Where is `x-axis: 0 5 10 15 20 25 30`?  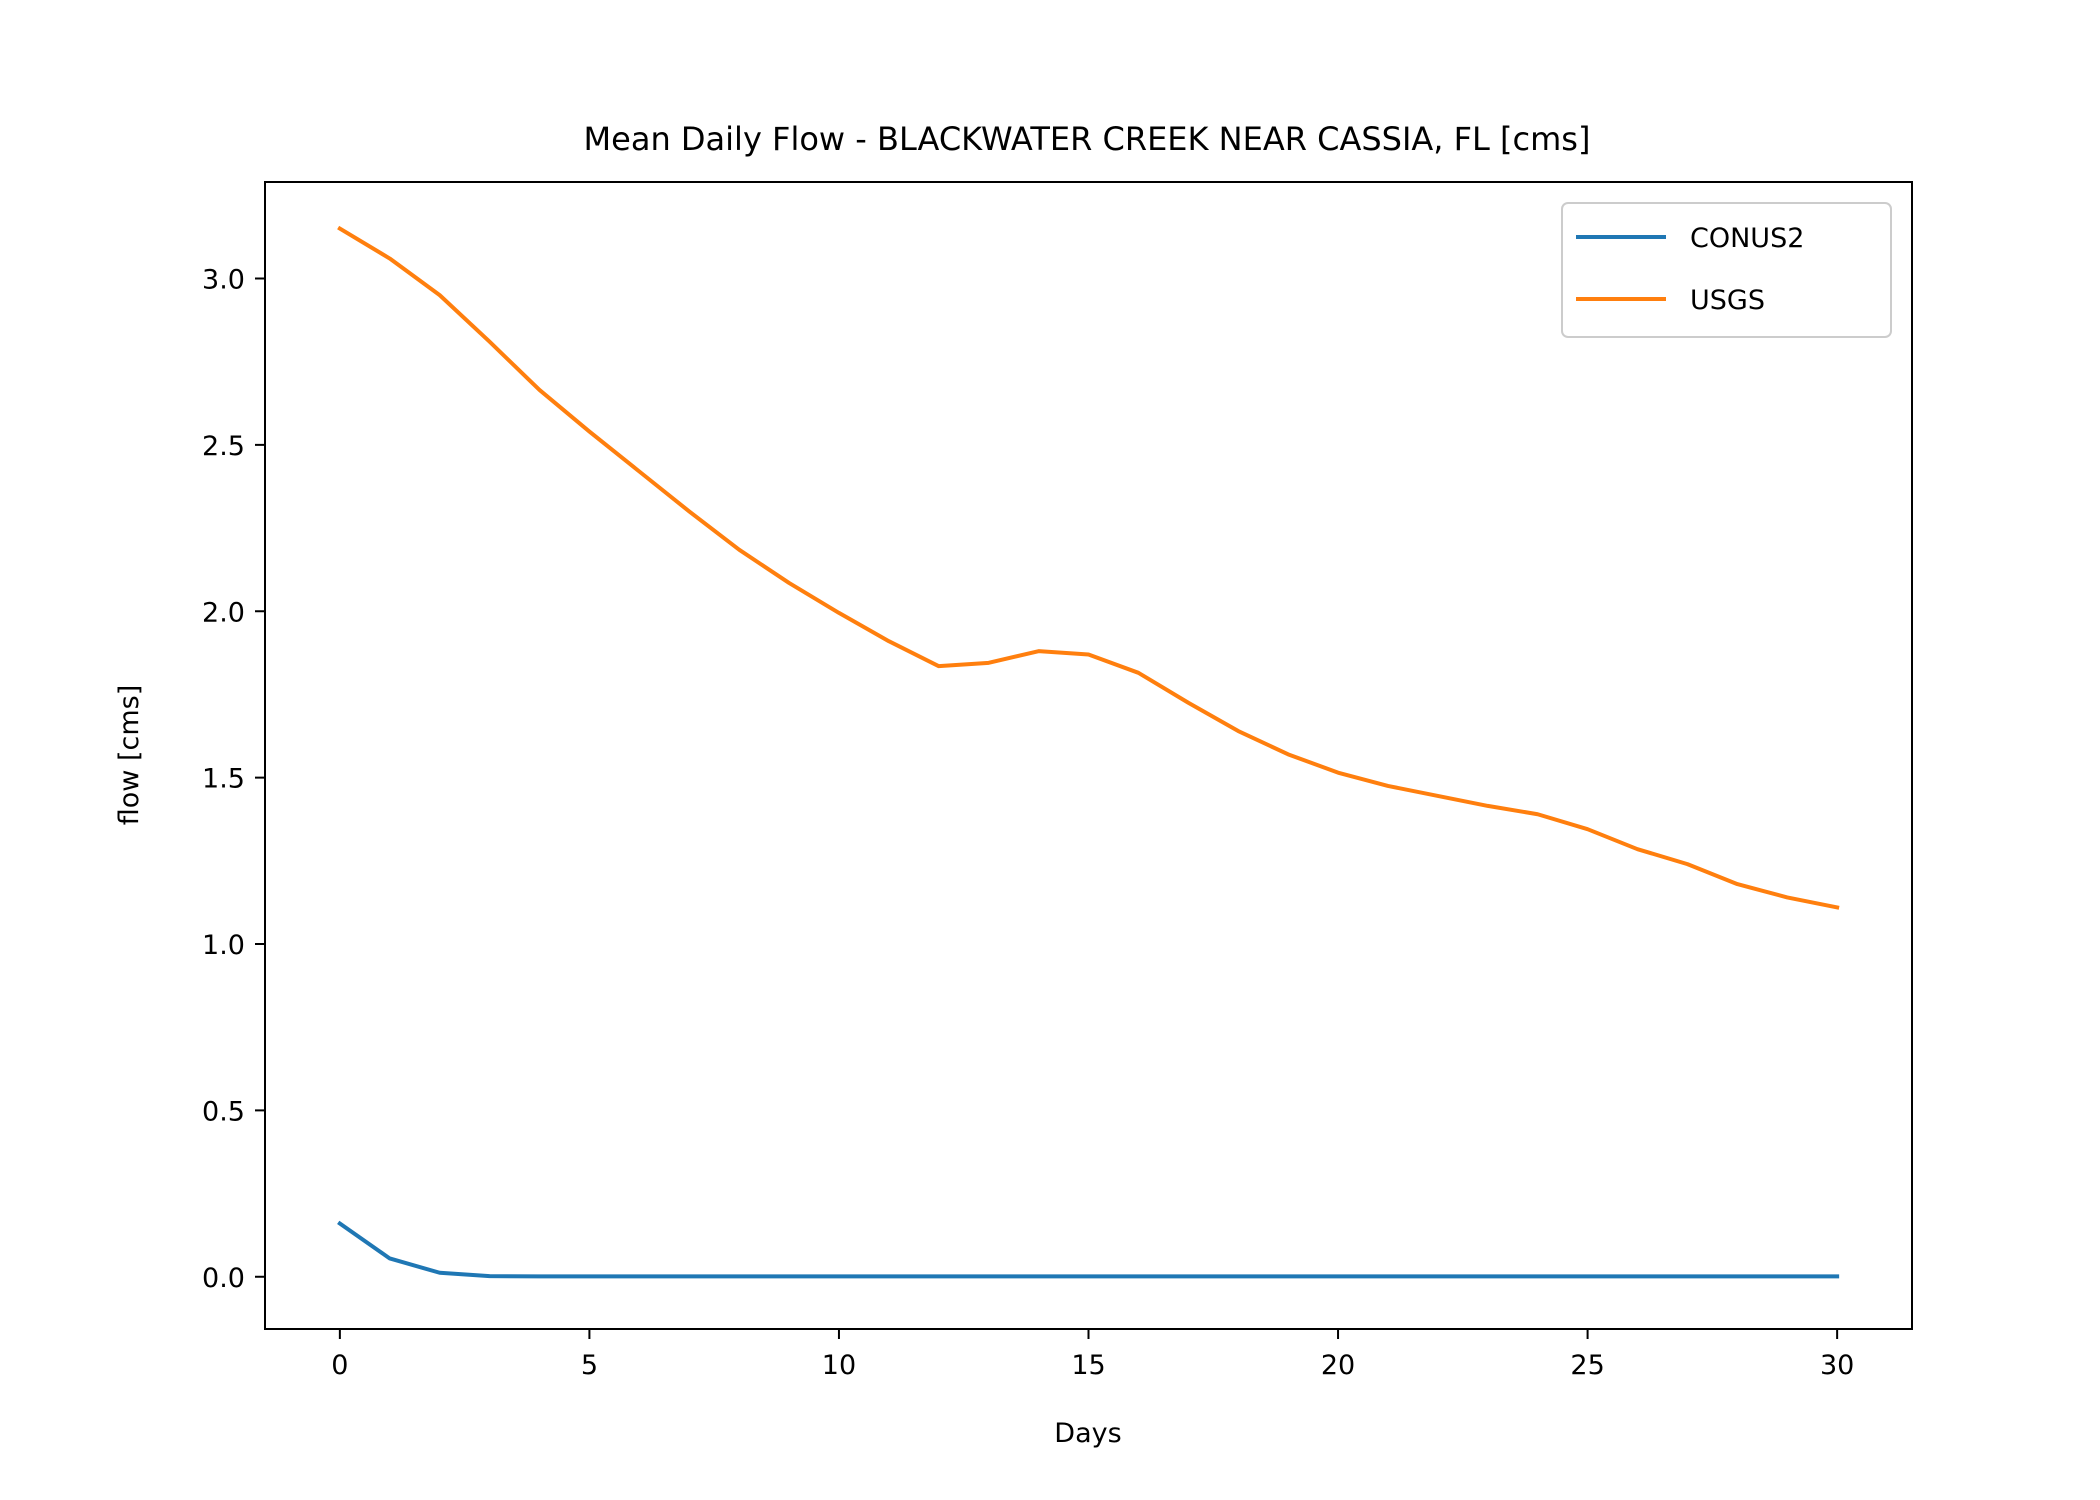 x-axis: 0 5 10 15 20 25 30 is located at coordinates (1092, 1355).